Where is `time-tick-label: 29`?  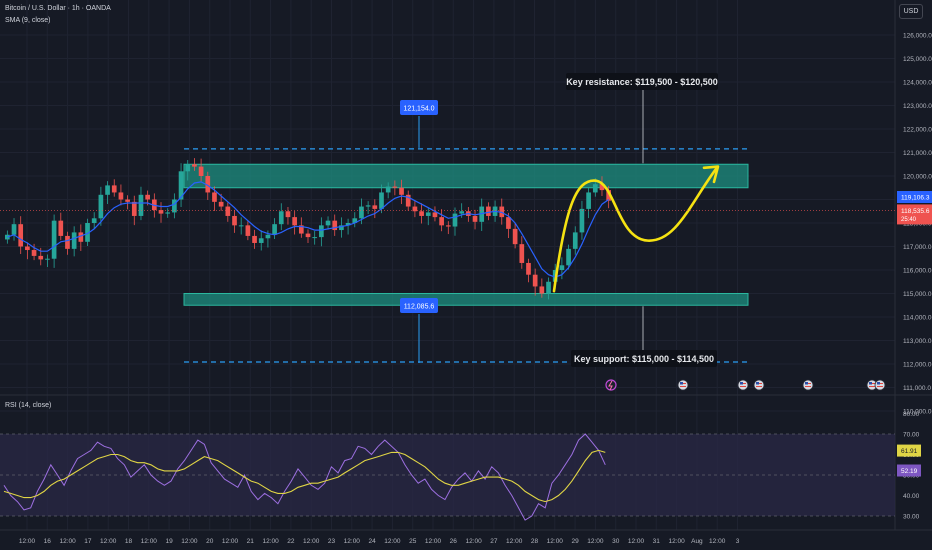 time-tick-label: 29 is located at coordinates (575, 541).